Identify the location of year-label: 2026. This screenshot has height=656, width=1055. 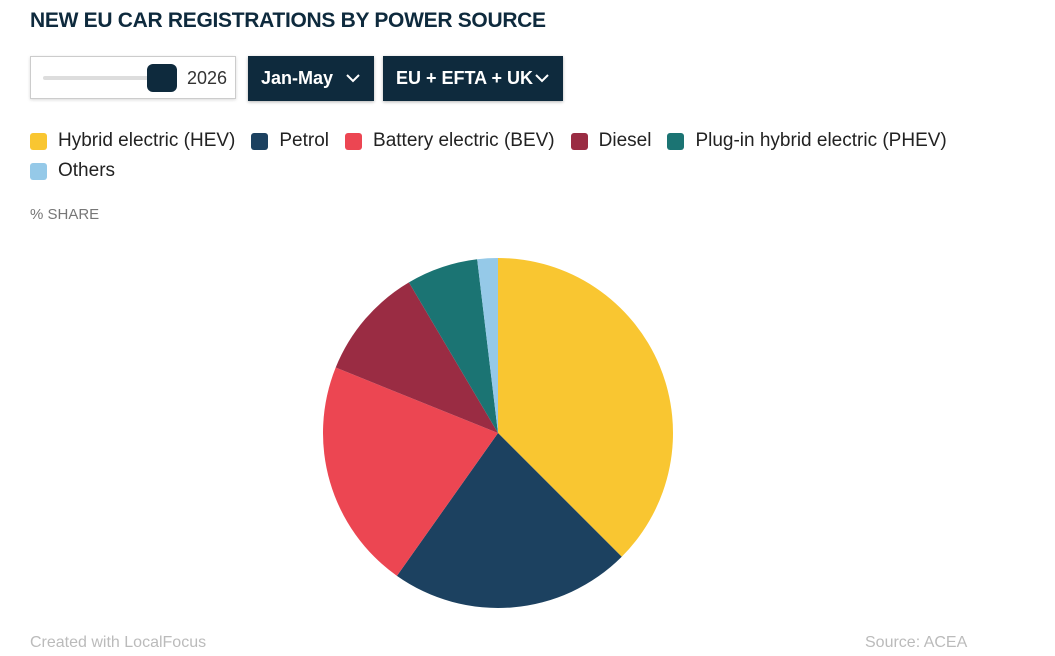
(207, 78).